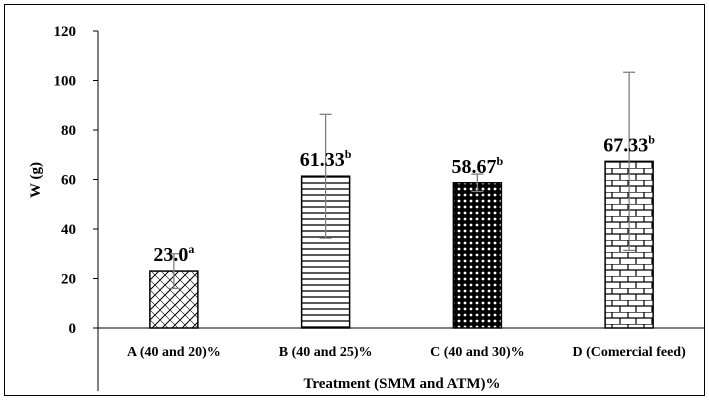  Describe the element at coordinates (68, 131) in the screenshot. I see `y-tick-label: 80` at that location.